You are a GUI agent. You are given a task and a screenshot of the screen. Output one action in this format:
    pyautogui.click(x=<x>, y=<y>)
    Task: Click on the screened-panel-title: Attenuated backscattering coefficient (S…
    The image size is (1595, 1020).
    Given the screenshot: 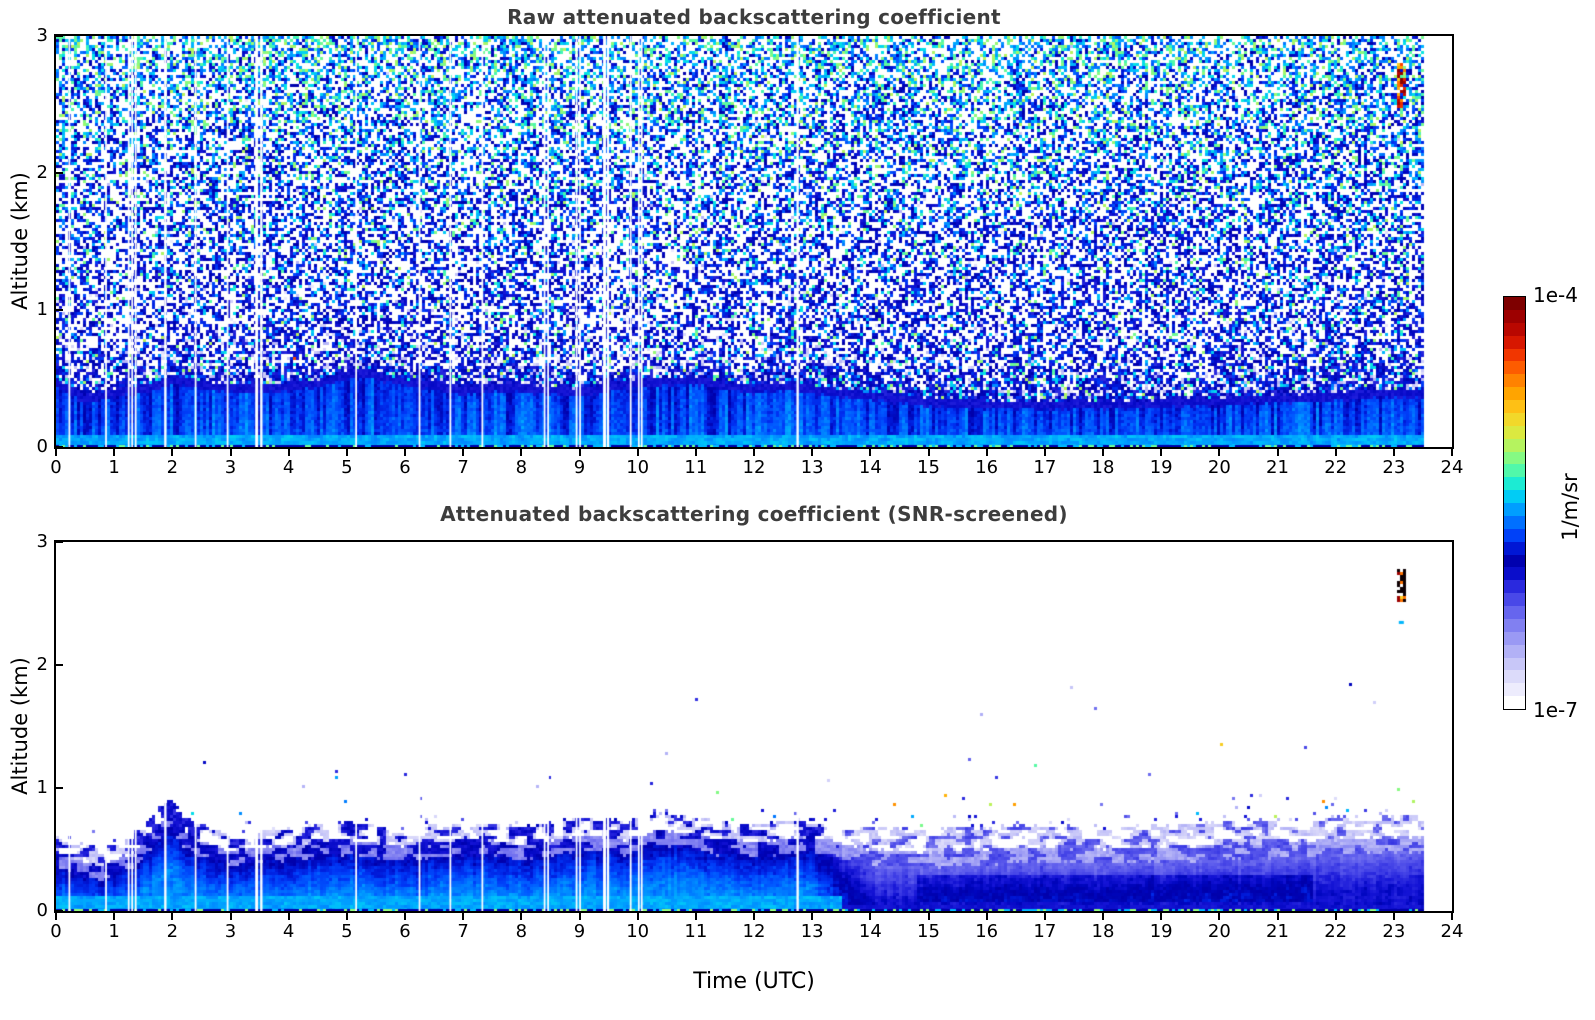 What is the action you would take?
    pyautogui.click(x=754, y=514)
    